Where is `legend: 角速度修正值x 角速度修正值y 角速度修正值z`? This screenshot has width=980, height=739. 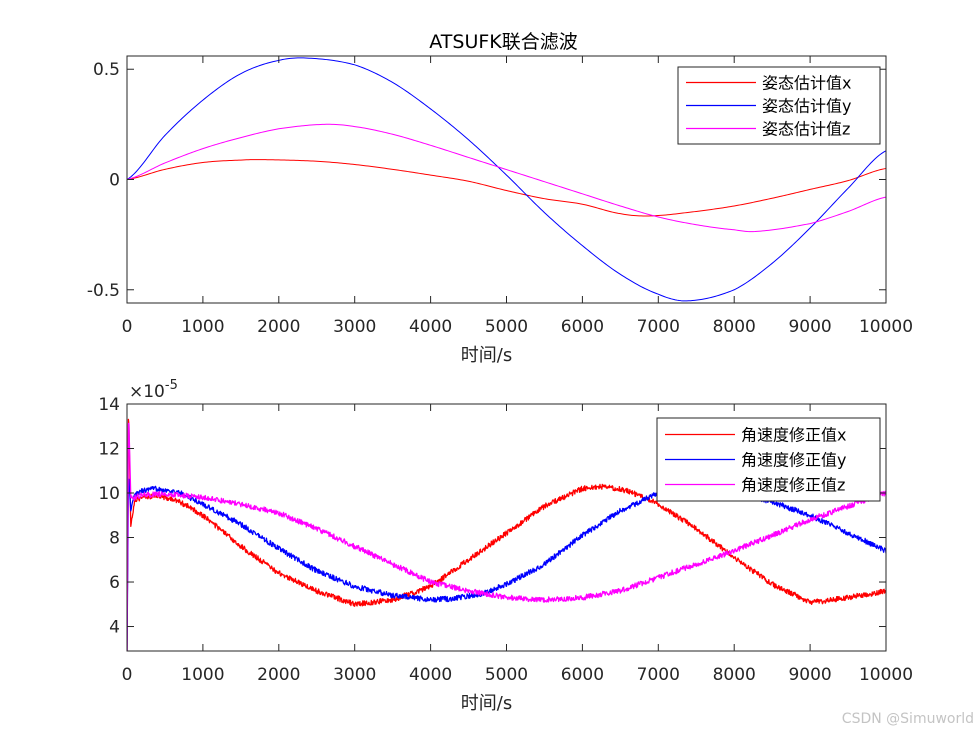
legend: 角速度修正值x 角速度修正值y 角速度修正值z is located at coordinates (768, 459).